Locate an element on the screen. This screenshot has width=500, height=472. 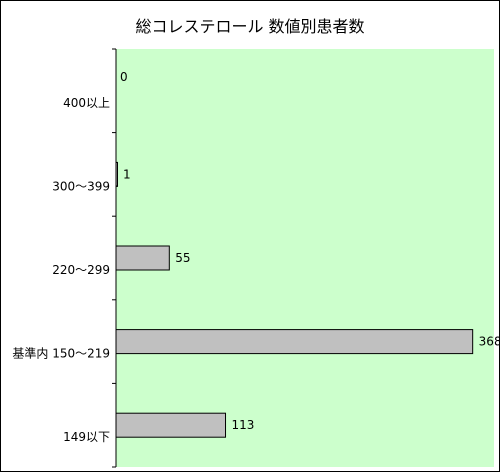
chart-title: 総コレステロール 数値別患者数 is located at coordinates (249, 26).